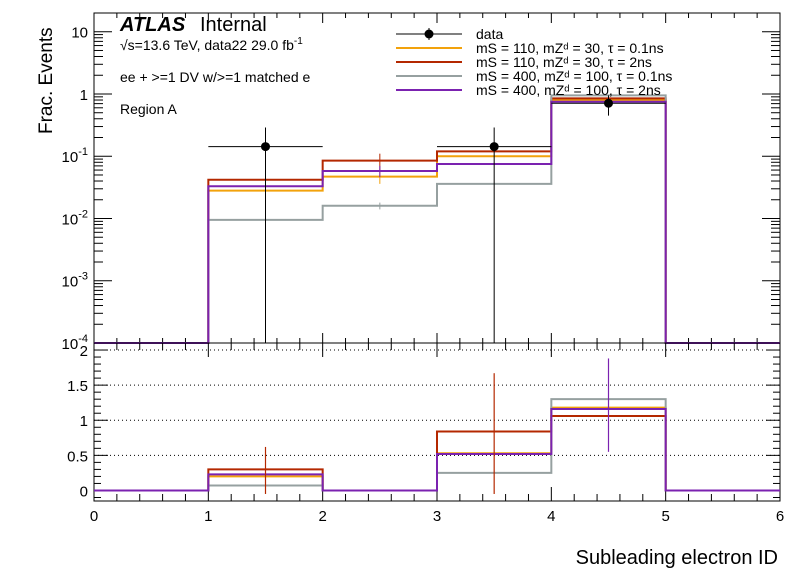 This screenshot has height=572, width=796. Describe the element at coordinates (665, 516) in the screenshot. I see `ratio-x-tick-label: 5` at that location.